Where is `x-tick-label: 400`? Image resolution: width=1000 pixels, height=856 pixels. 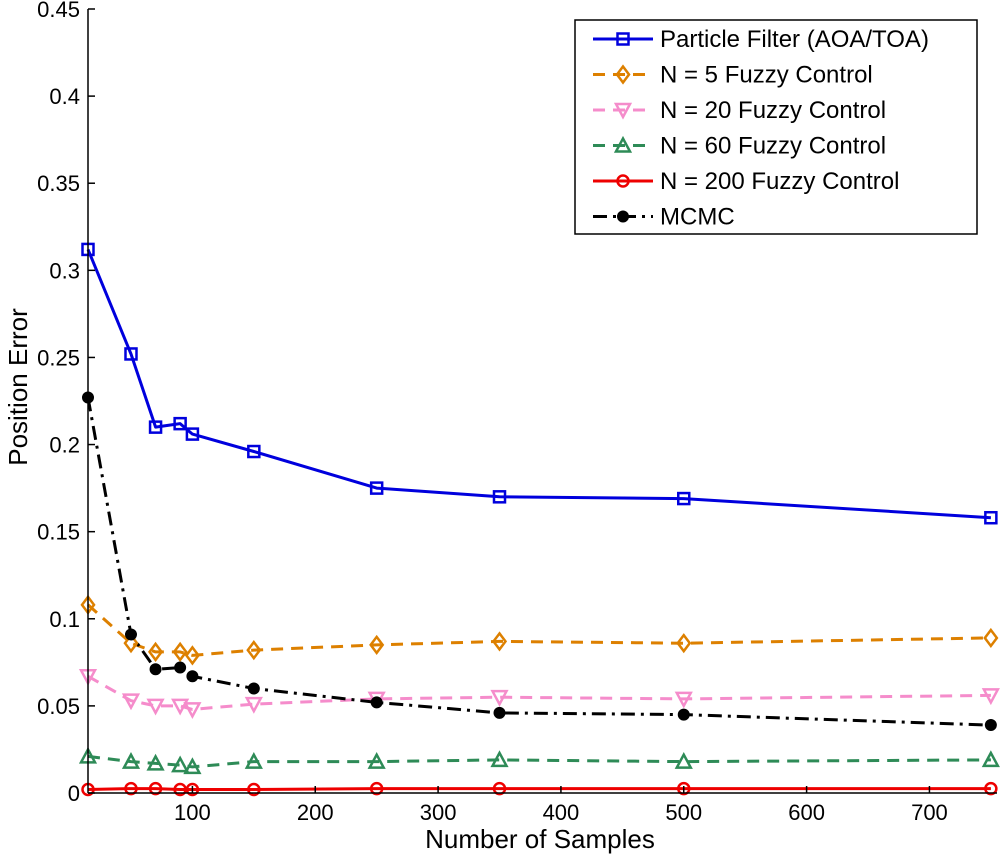 x-tick-label: 400 is located at coordinates (561, 812).